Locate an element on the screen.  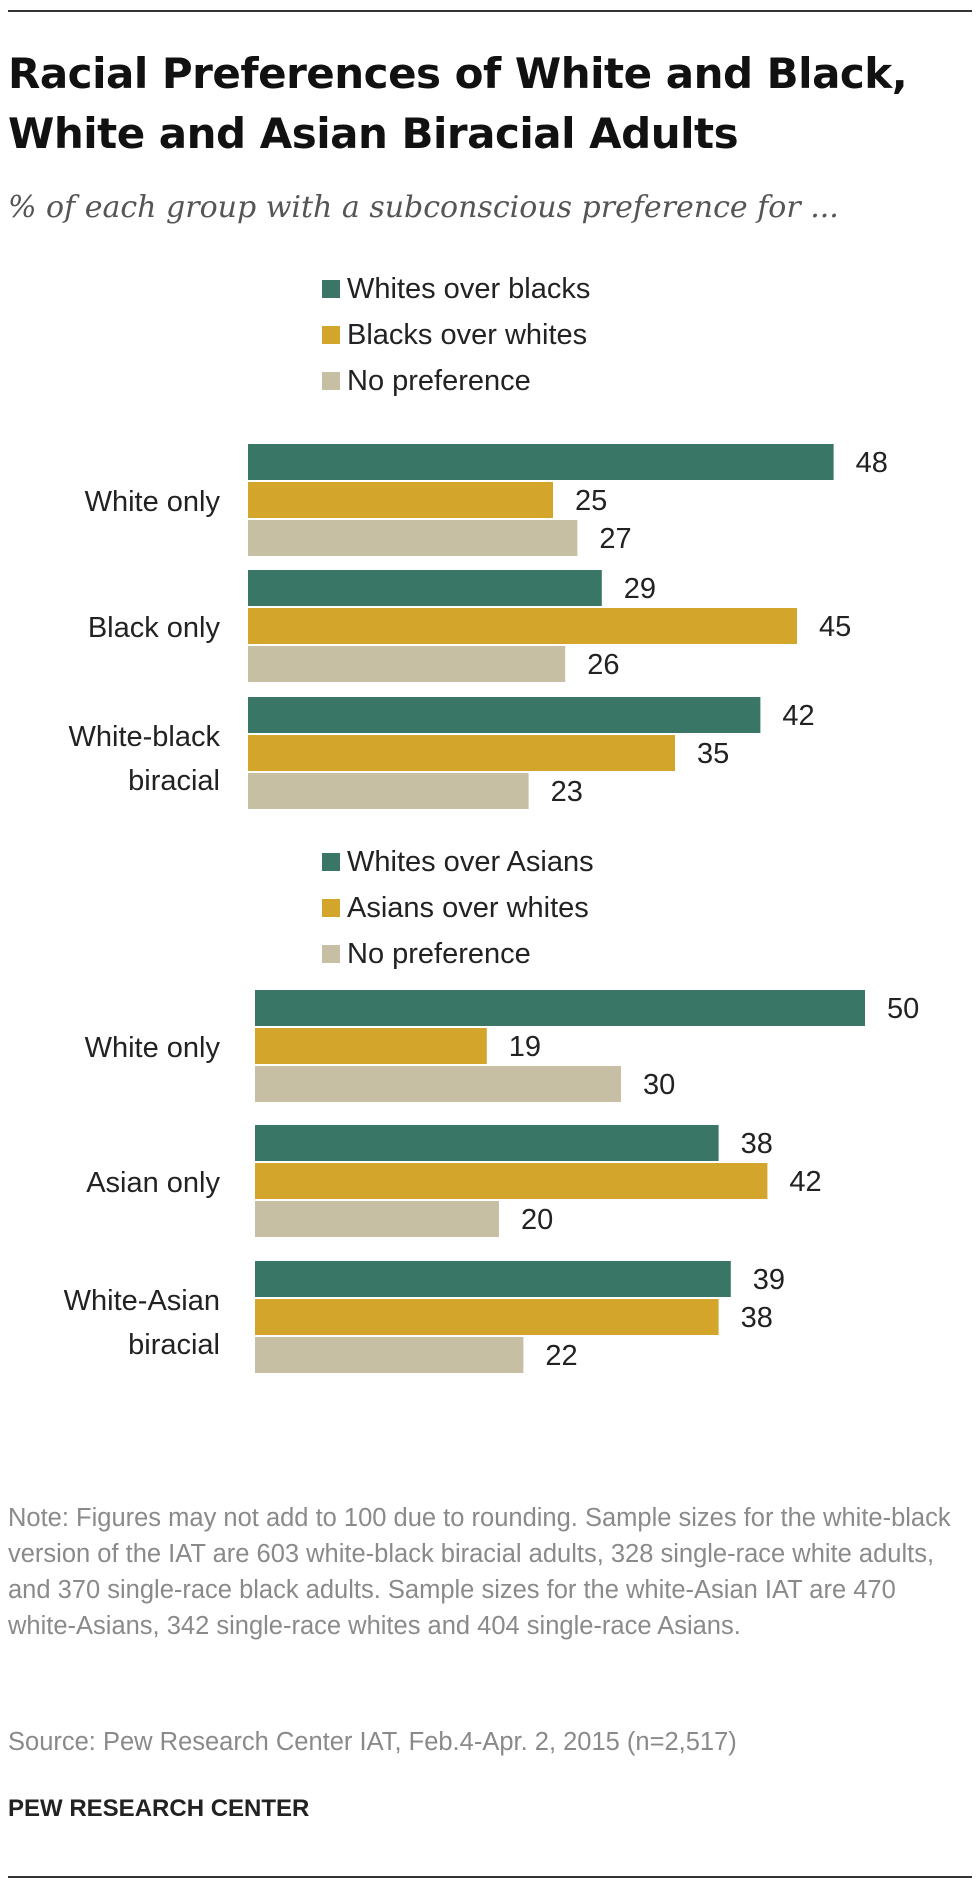
data-label: 29 is located at coordinates (640, 589).